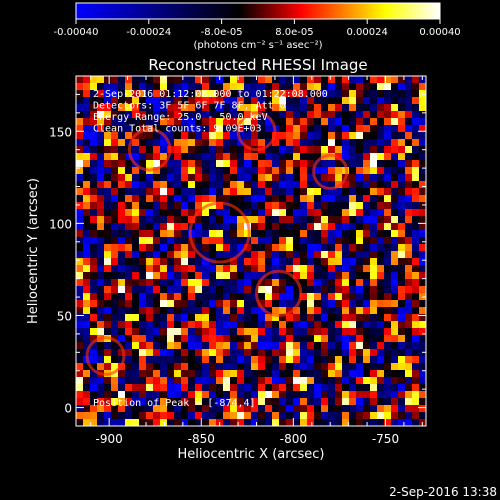 The width and height of the screenshot is (500, 500). I want to click on ring-structure, so click(149, 149).